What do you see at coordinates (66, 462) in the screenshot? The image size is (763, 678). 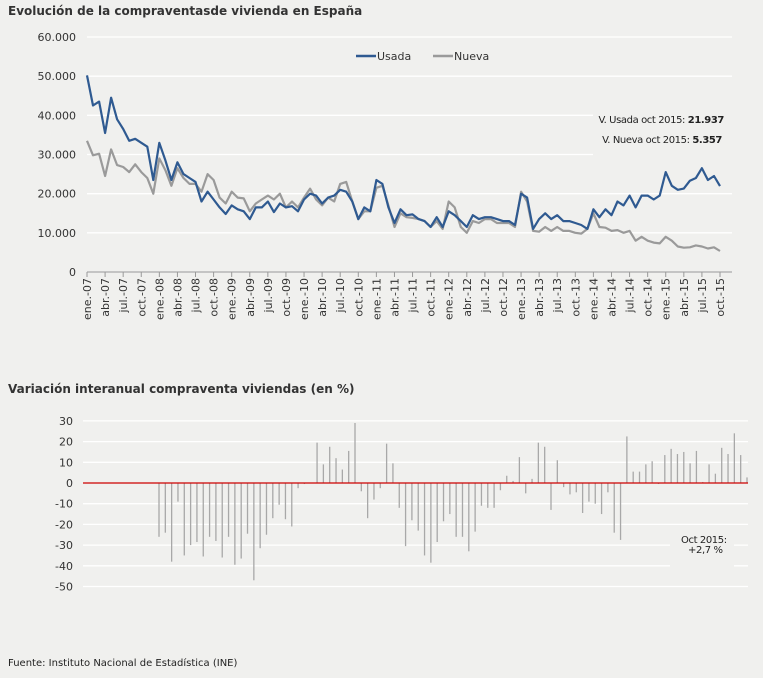 I see `y-tick-label: 10` at bounding box center [66, 462].